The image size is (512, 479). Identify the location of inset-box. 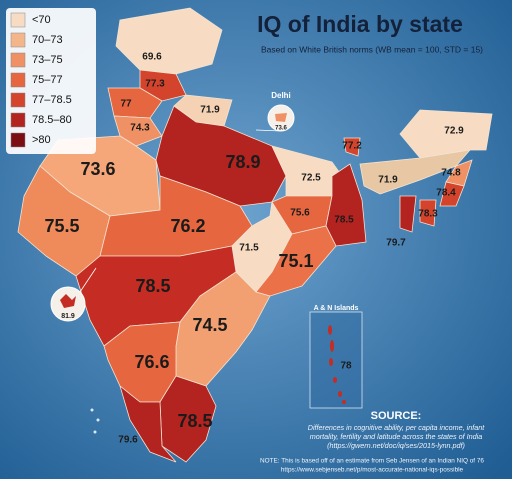
(336, 360).